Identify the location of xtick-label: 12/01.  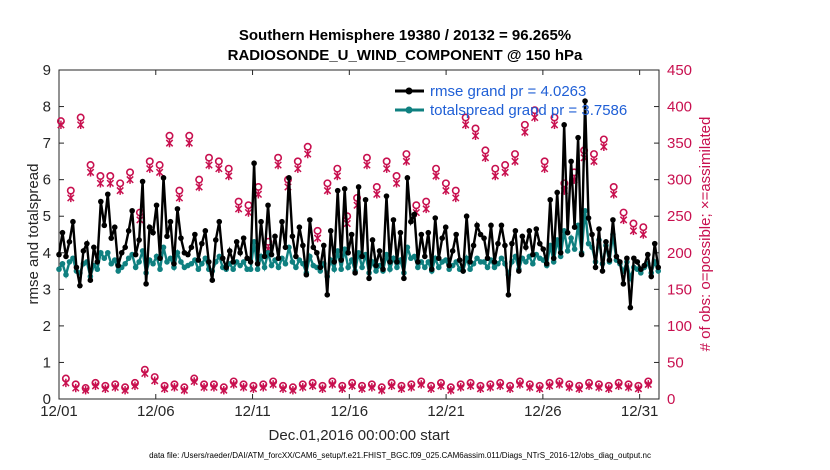
(59, 411).